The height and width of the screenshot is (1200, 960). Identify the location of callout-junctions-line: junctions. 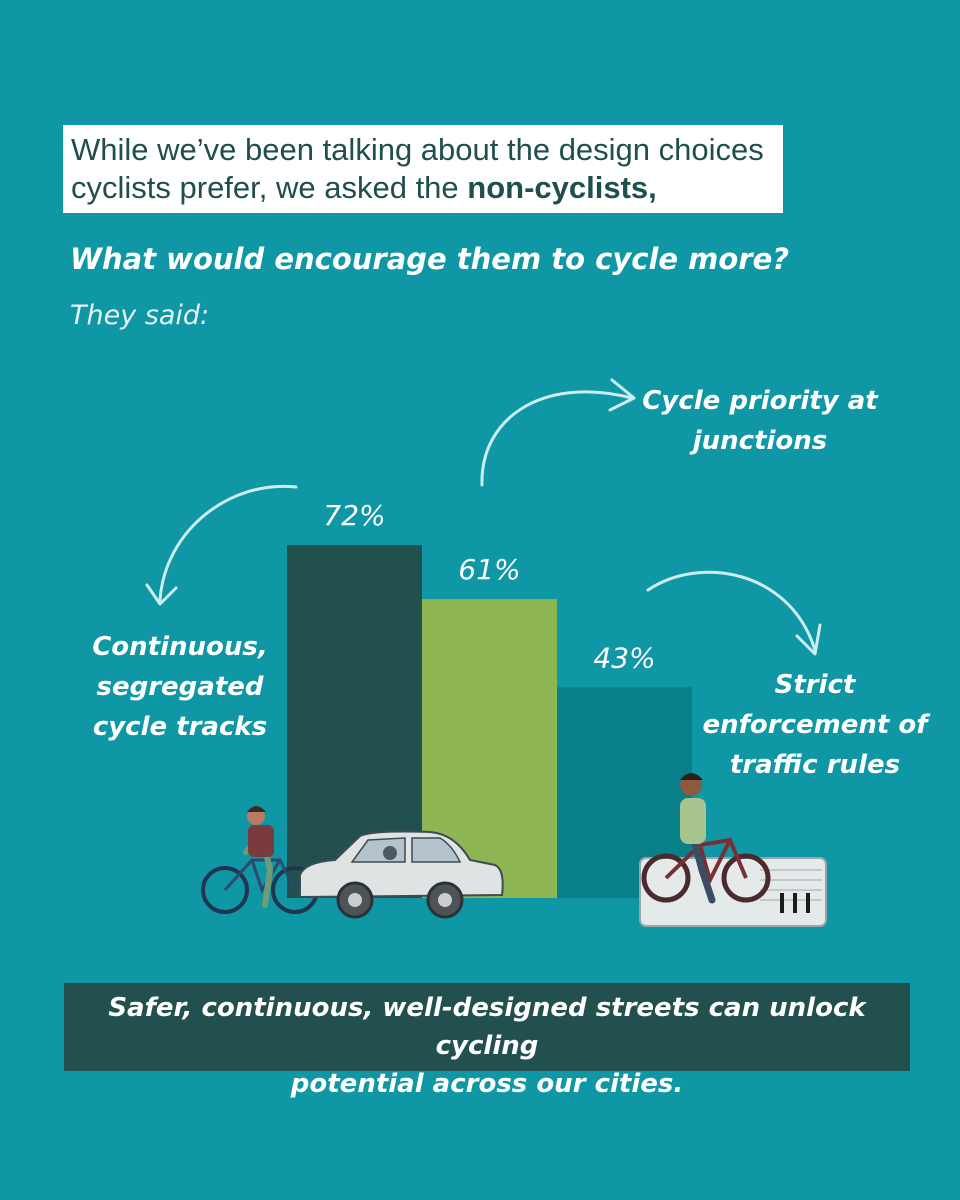
(760, 441).